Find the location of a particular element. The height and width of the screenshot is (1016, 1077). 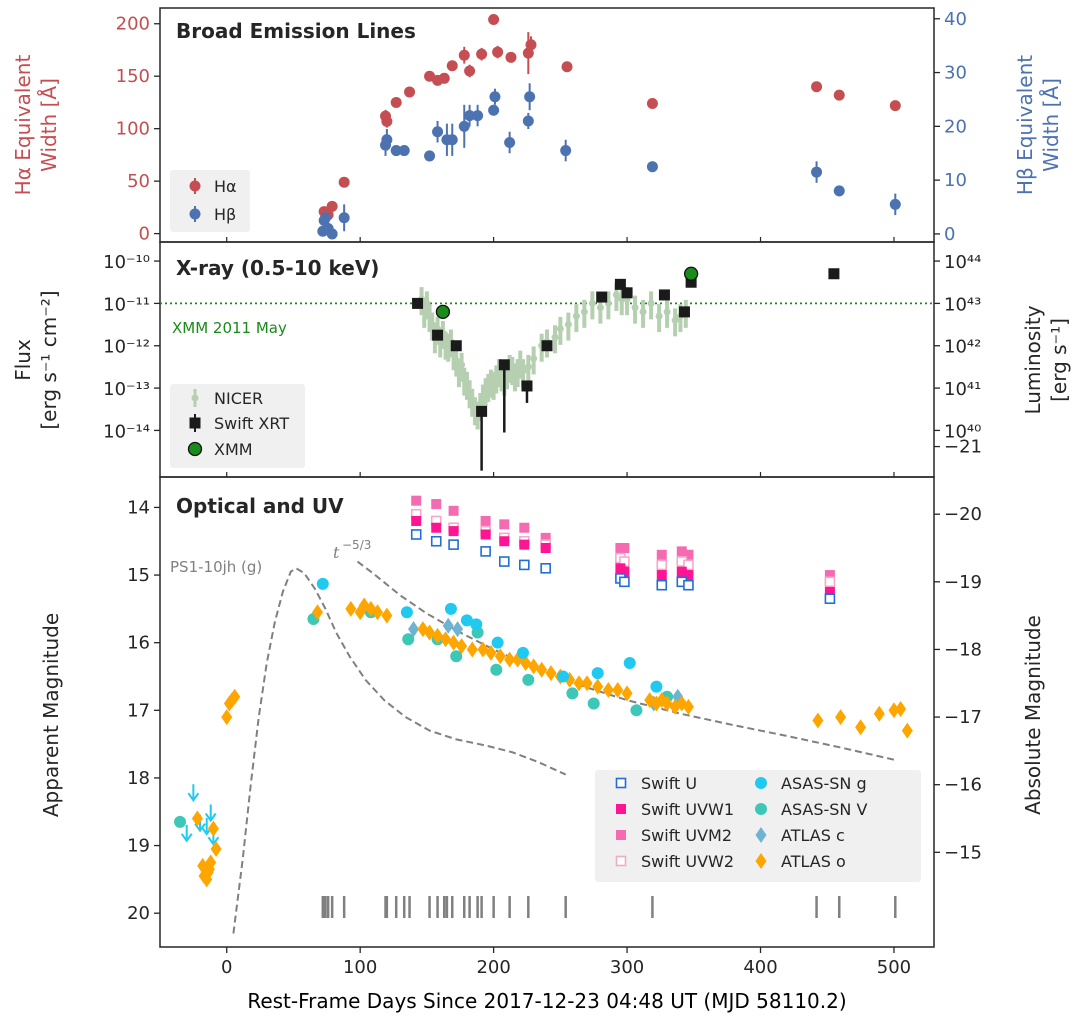

y2-tick-label: 40 is located at coordinates (955, 19).